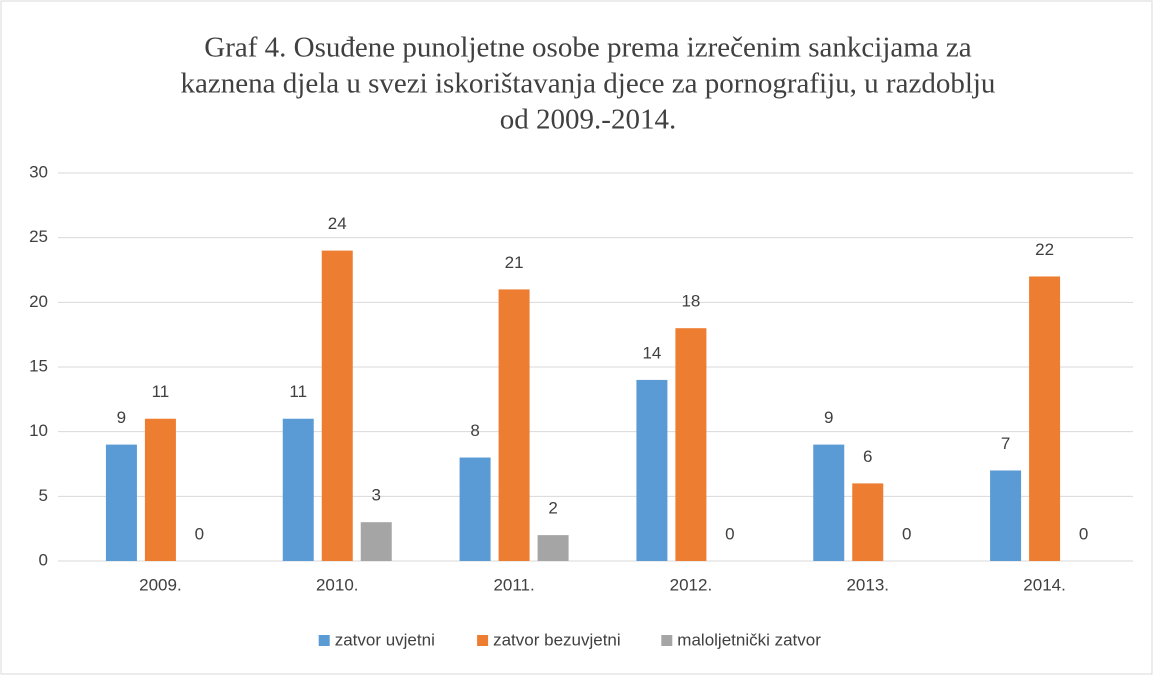 The image size is (1153, 675). Describe the element at coordinates (867, 584) in the screenshot. I see `x-tick-label: 2013.` at that location.